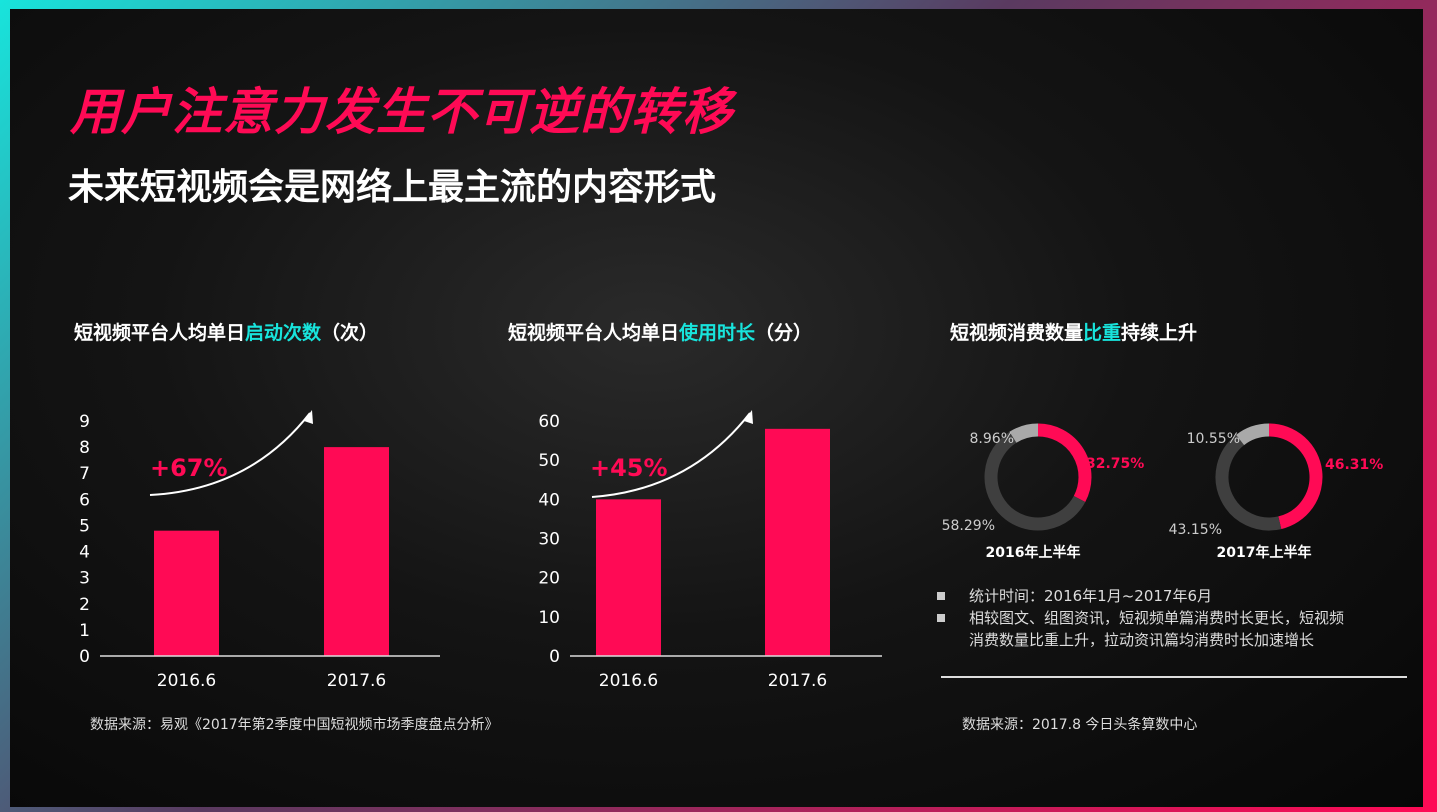 The image size is (1437, 812). I want to click on donut-label: 2017年上半年, so click(1264, 552).